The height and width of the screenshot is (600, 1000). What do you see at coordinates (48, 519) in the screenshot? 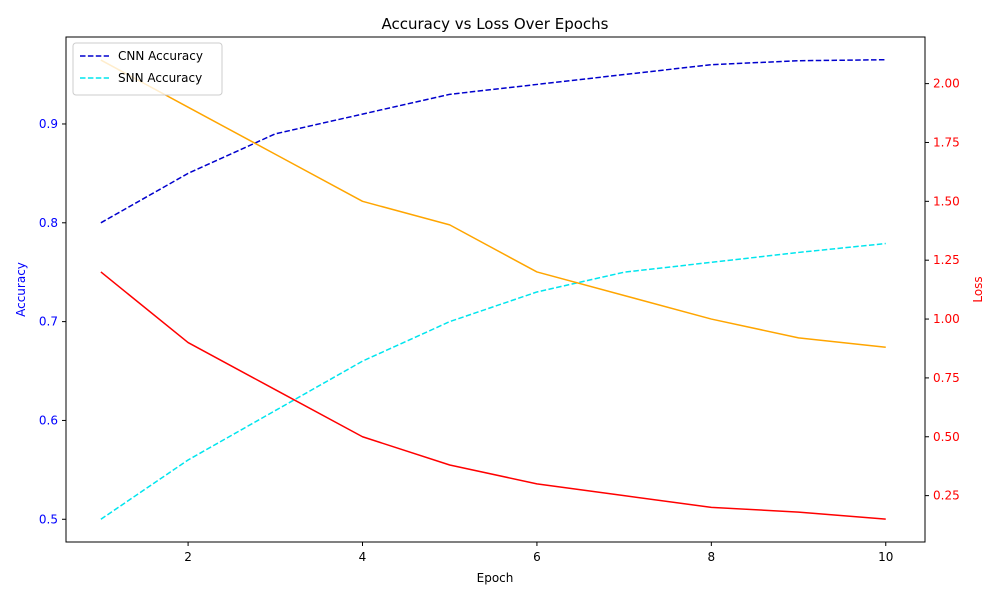
I see `left-y-tick-label: 0.5` at bounding box center [48, 519].